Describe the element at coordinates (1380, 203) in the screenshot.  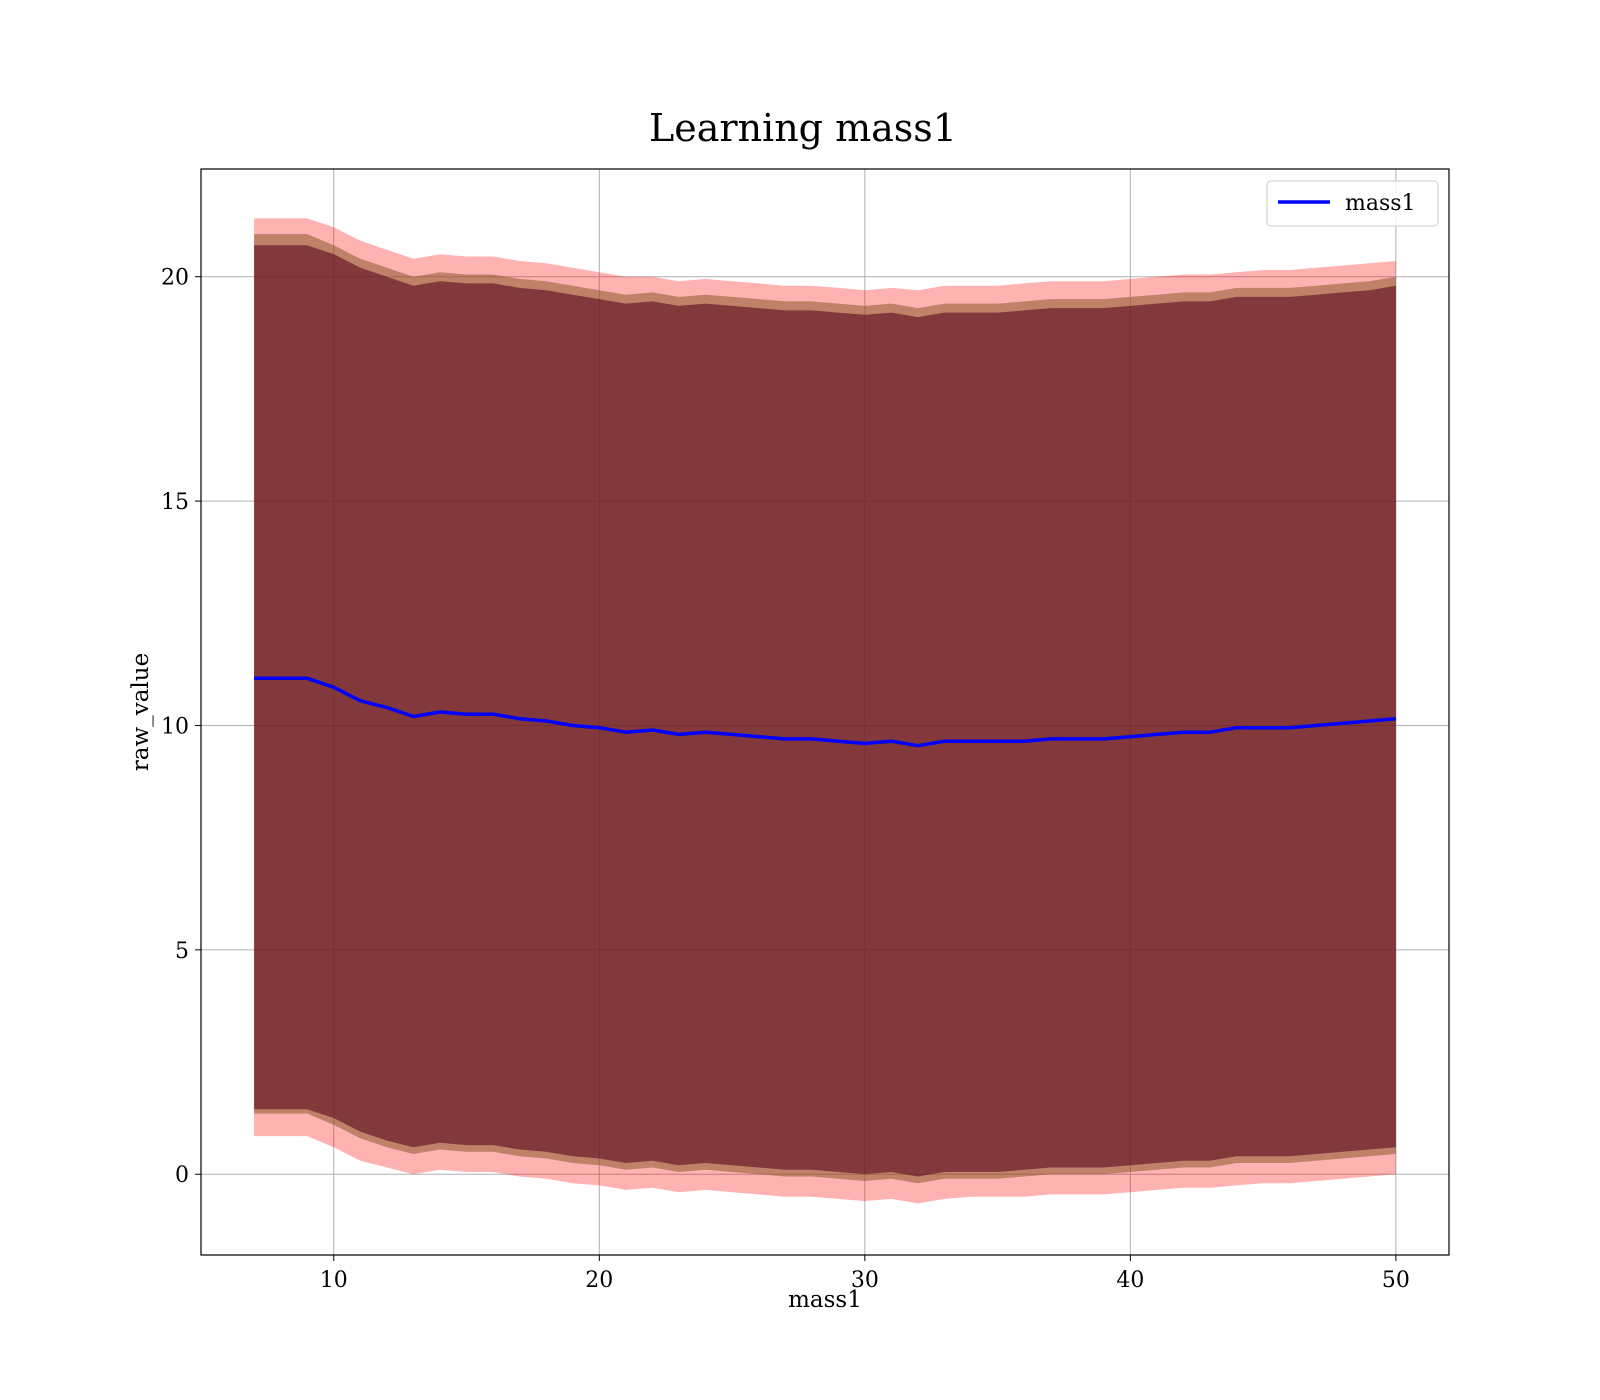
I see `legend-label-mass1: mass1` at that location.